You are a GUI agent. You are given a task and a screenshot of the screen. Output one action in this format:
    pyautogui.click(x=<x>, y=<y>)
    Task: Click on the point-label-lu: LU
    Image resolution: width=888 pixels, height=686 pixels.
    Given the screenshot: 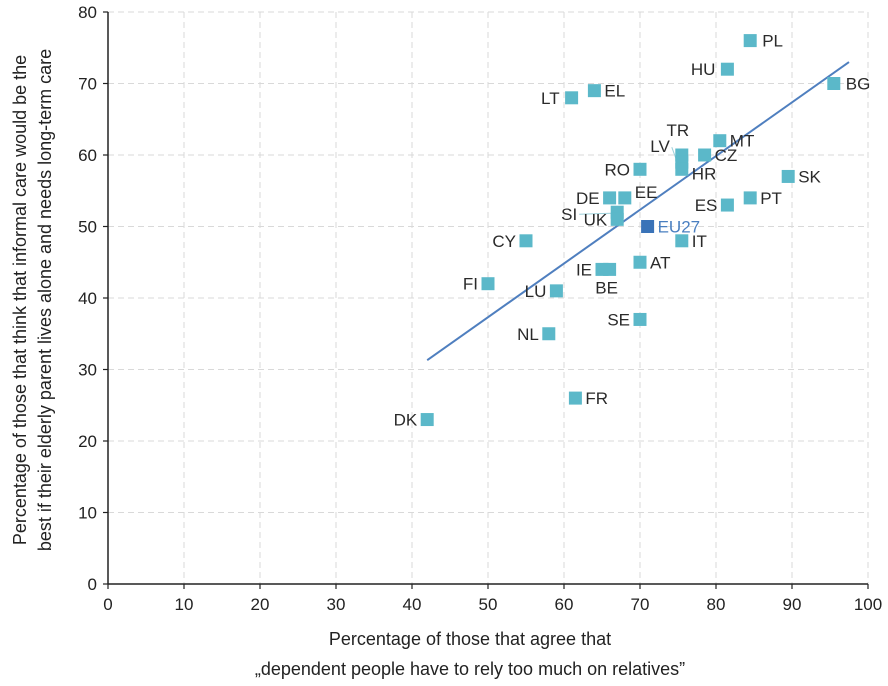 What is the action you would take?
    pyautogui.click(x=536, y=291)
    